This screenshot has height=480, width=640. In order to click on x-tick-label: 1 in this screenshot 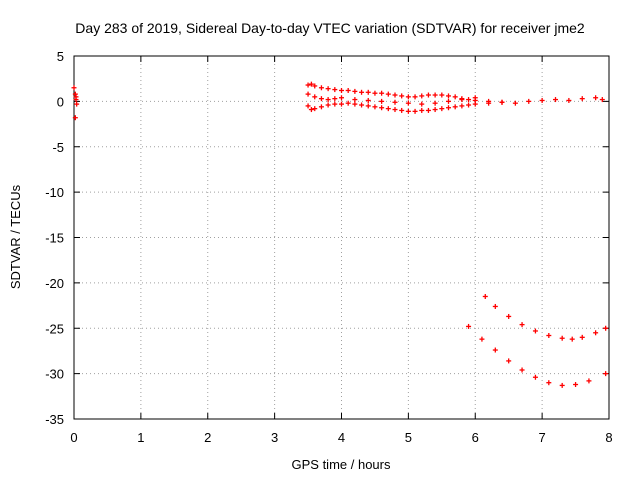, I will do `click(140, 437)`.